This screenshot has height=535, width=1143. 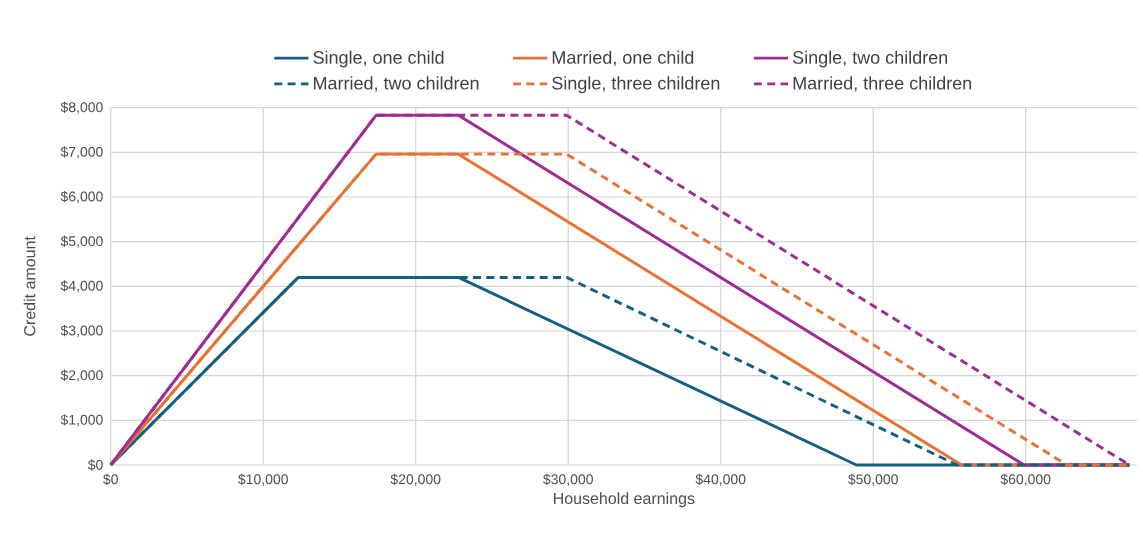 I want to click on legend-label: Single, one child, so click(x=378, y=59).